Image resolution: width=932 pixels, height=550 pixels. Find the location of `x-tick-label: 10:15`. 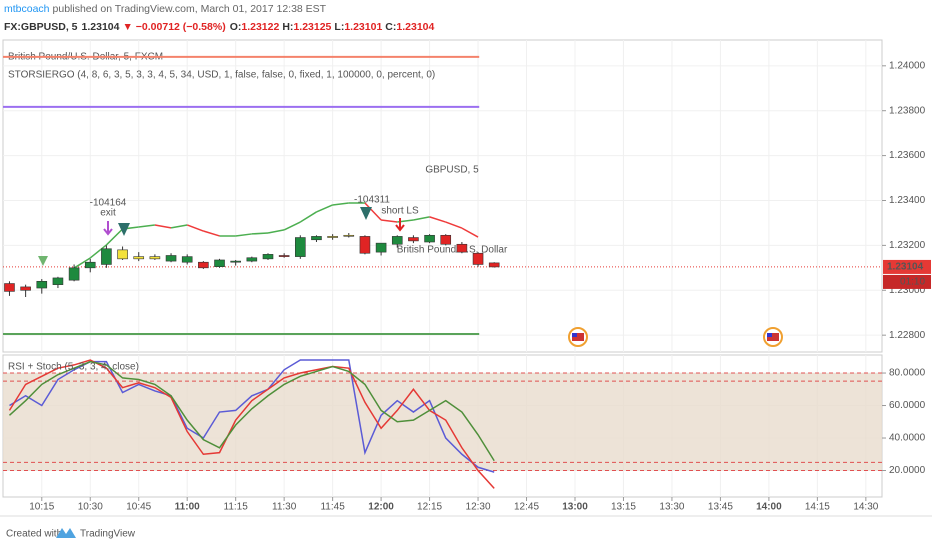

x-tick-label: 10:15 is located at coordinates (41, 507).